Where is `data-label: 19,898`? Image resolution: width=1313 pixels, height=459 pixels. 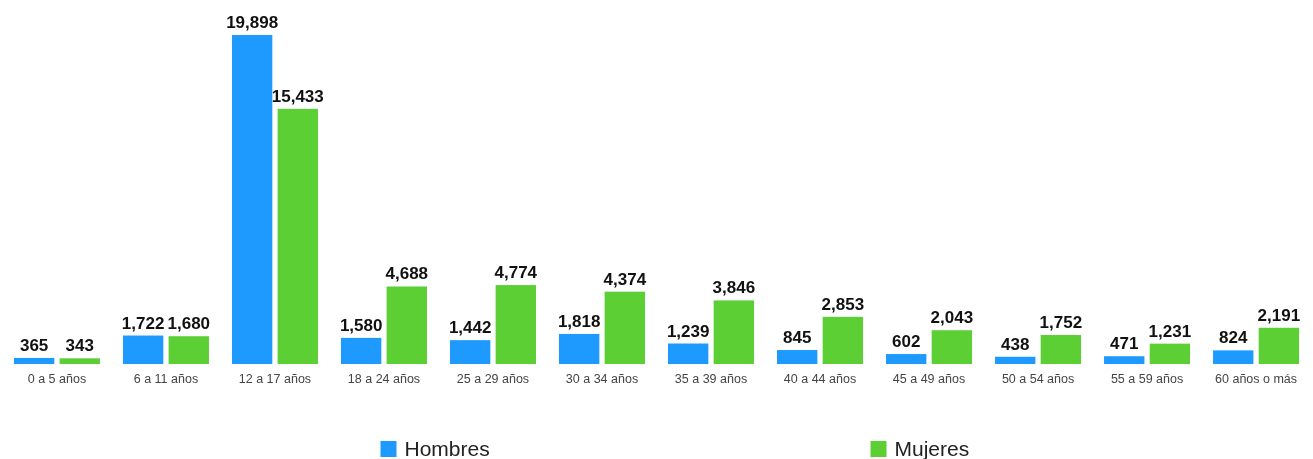
data-label: 19,898 is located at coordinates (252, 22).